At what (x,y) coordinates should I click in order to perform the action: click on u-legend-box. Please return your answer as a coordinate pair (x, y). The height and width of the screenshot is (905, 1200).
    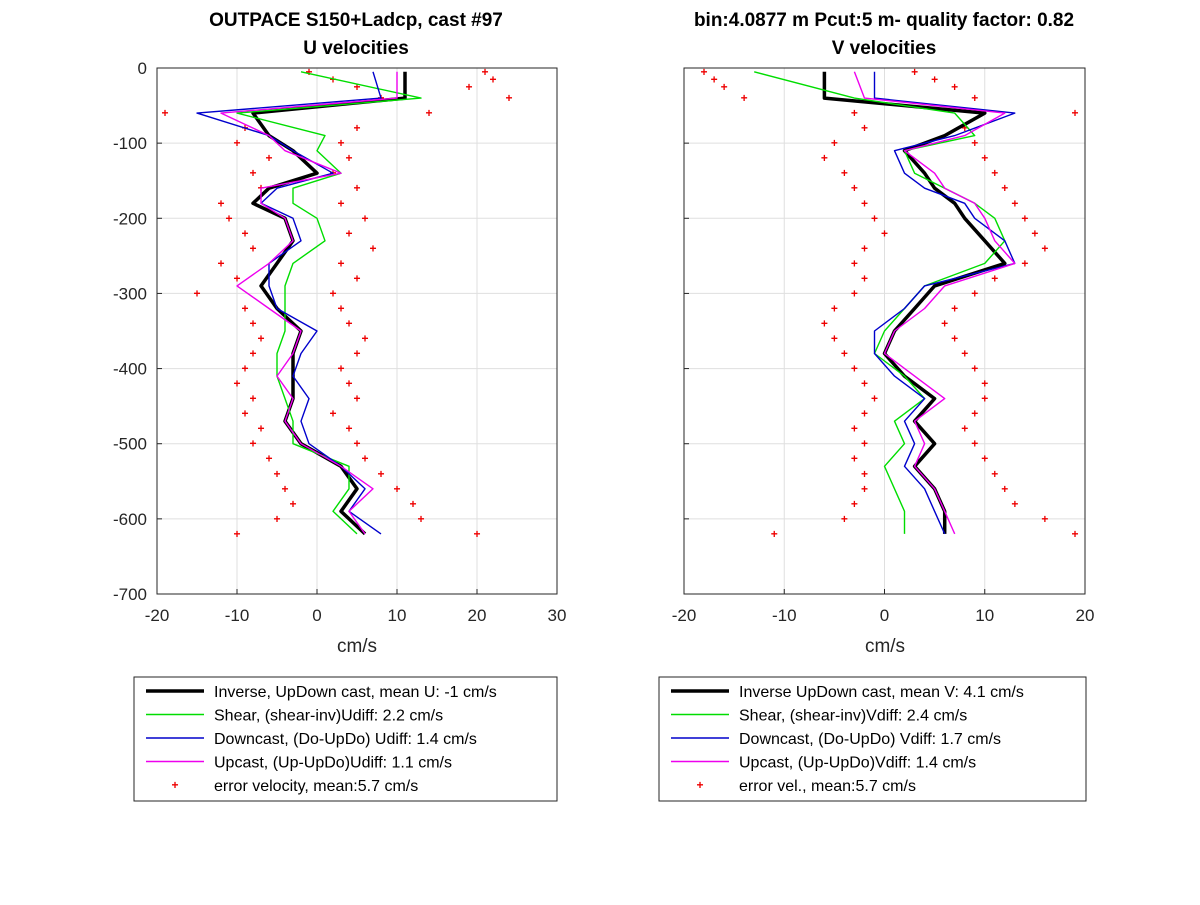
    Looking at the image, I should click on (345, 739).